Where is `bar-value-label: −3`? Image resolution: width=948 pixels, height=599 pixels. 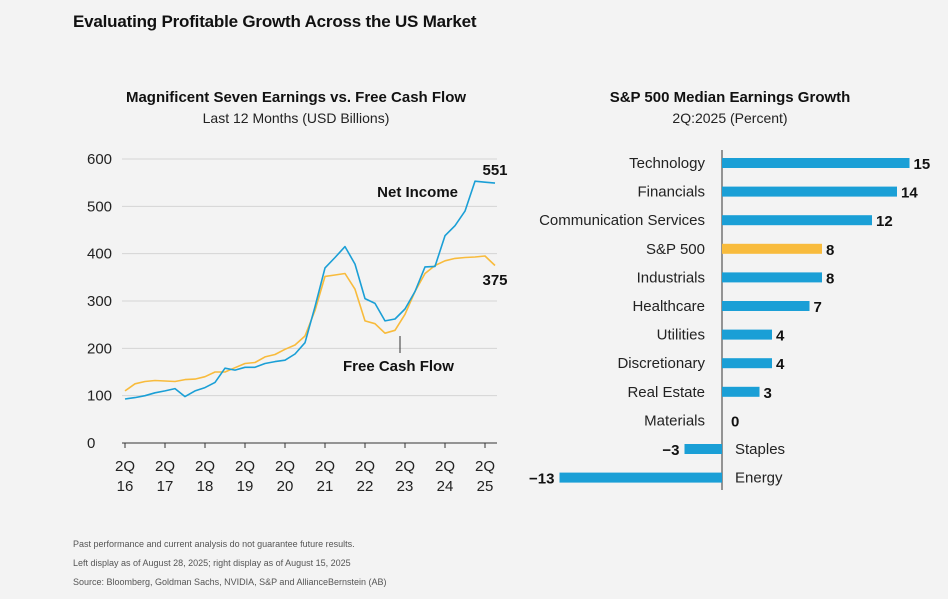
bar-value-label: −3 is located at coordinates (670, 450).